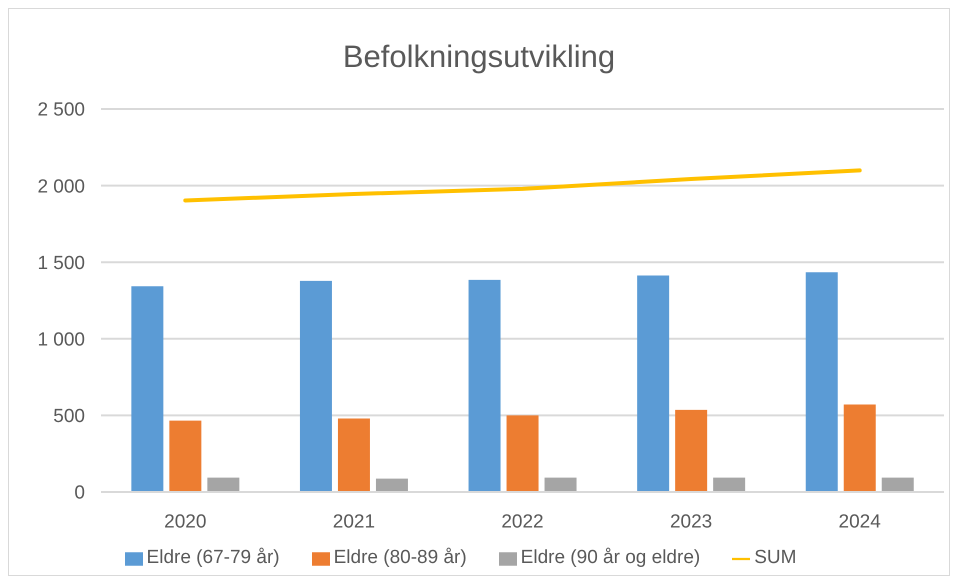 This screenshot has width=959, height=585. Describe the element at coordinates (400, 557) in the screenshot. I see `legend-label: Eldre (80-89 år)` at that location.